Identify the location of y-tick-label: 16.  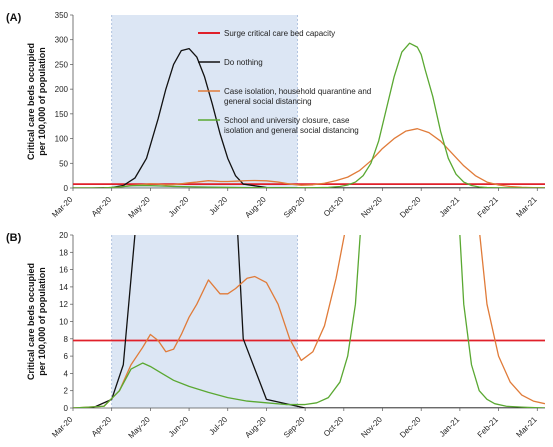
(63, 270).